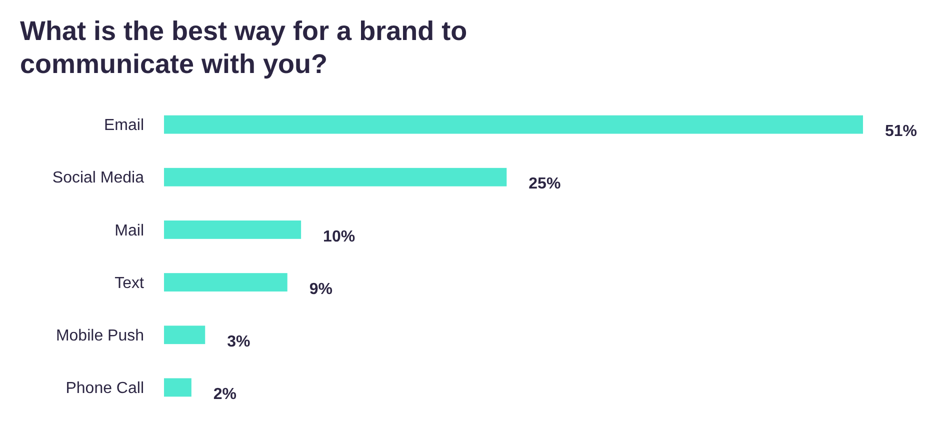  Describe the element at coordinates (124, 125) in the screenshot. I see `y-tick-label: Email` at that location.